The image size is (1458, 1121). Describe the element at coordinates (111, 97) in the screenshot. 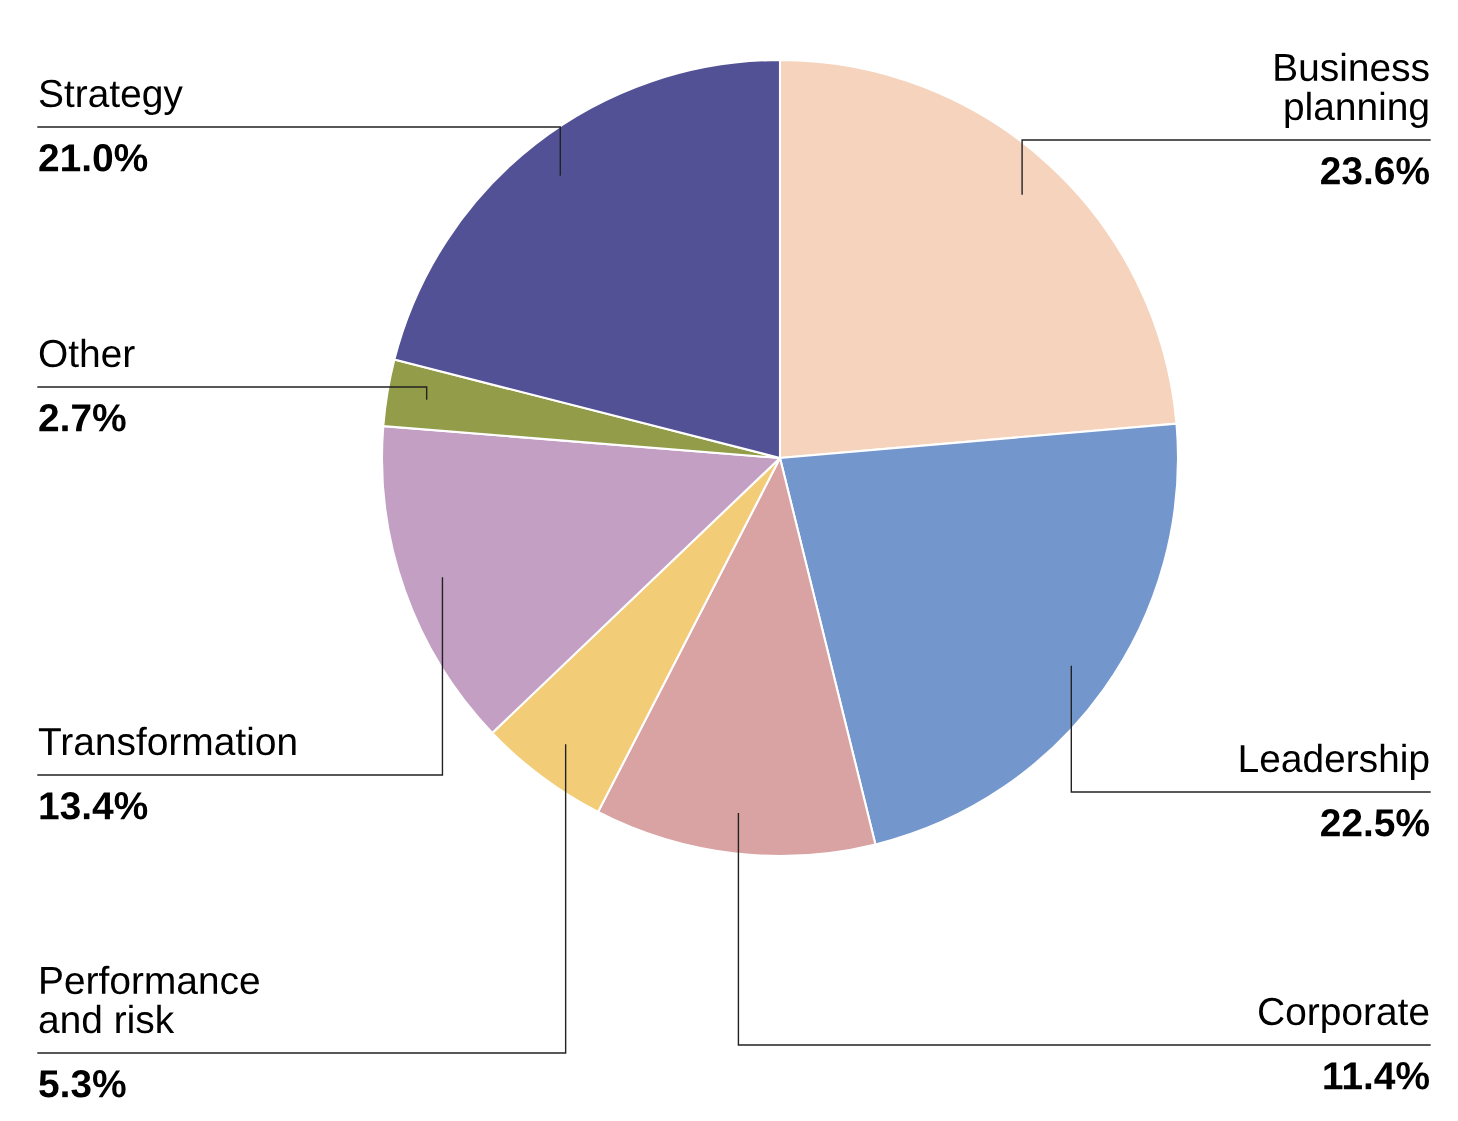

I see `slice-label: Strategy` at that location.